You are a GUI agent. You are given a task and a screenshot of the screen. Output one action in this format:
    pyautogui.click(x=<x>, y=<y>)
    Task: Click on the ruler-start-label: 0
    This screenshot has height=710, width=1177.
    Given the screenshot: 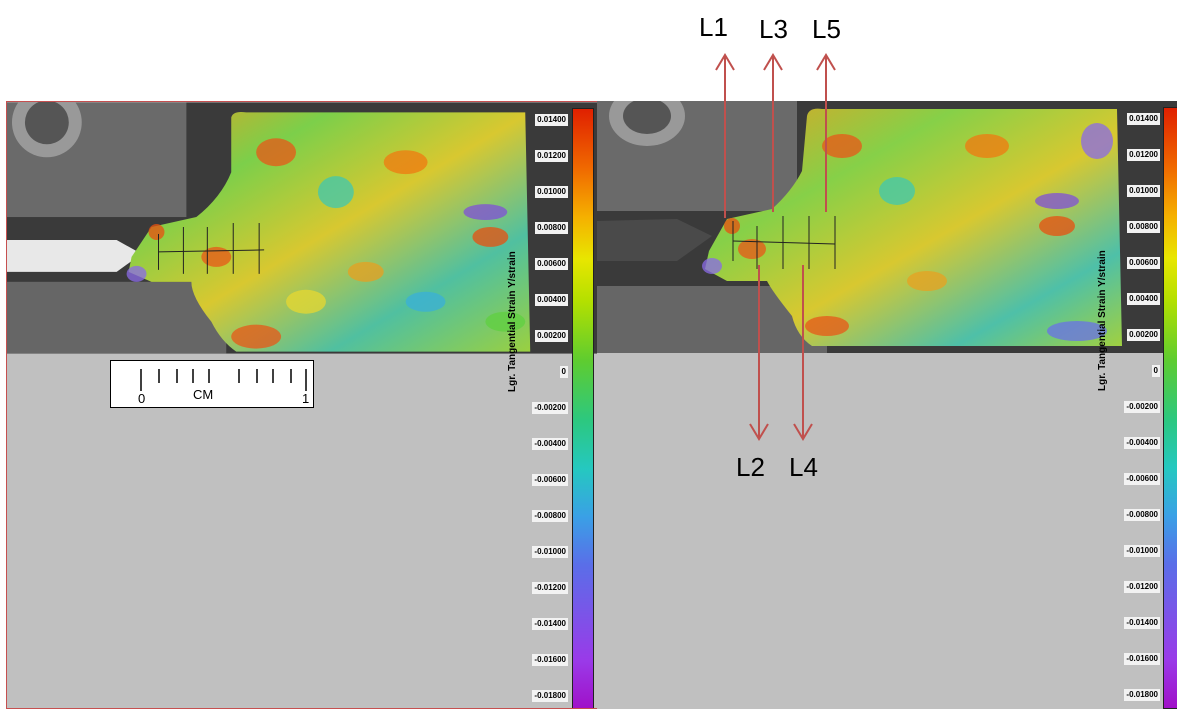 What is the action you would take?
    pyautogui.click(x=142, y=398)
    